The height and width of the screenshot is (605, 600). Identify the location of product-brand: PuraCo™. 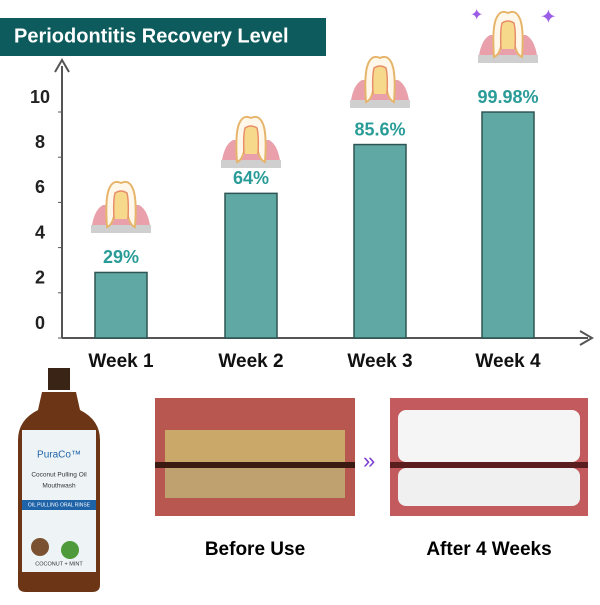
(59, 455).